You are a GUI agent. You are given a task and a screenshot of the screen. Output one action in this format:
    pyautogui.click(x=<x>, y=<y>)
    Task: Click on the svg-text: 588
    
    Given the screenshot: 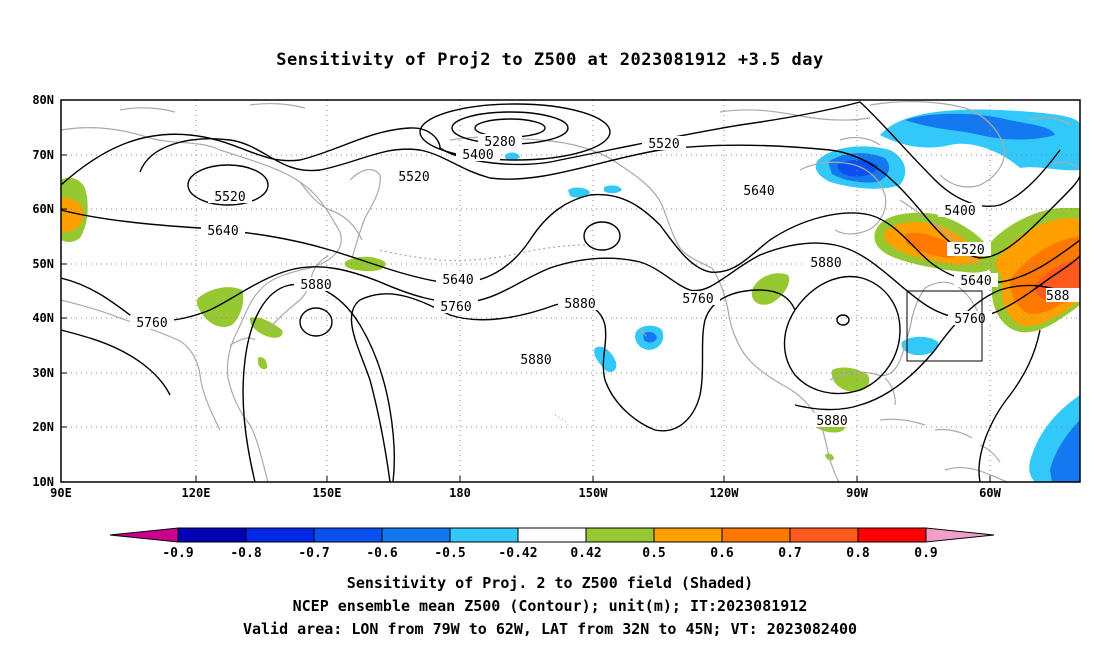 What is the action you would take?
    pyautogui.click(x=1057, y=296)
    